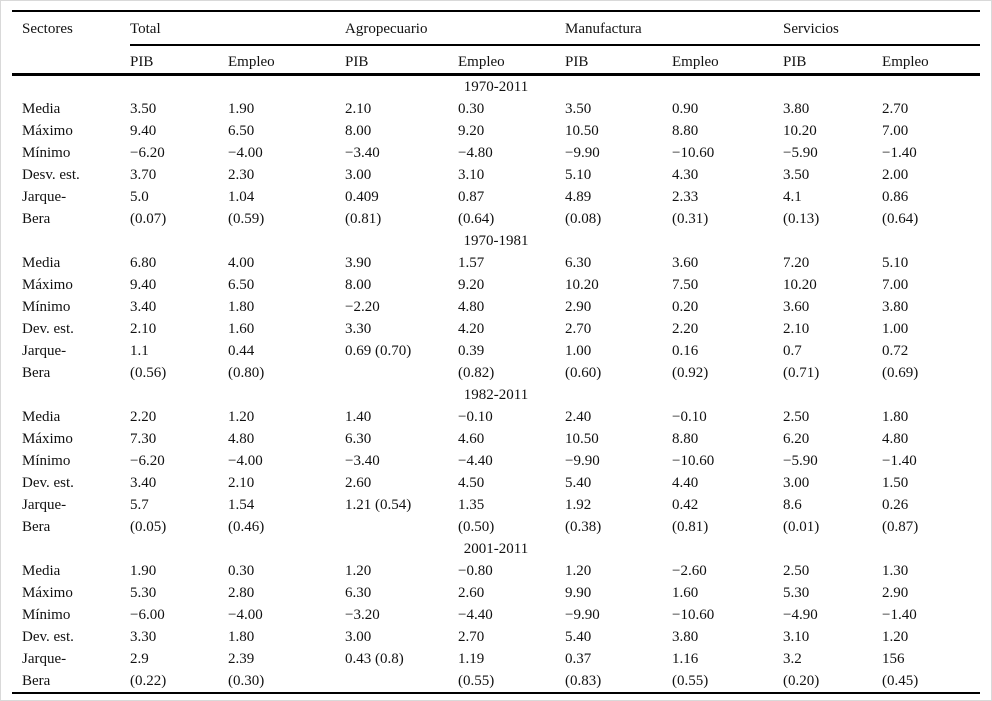  I want to click on table-cell: 1.35, so click(471, 504).